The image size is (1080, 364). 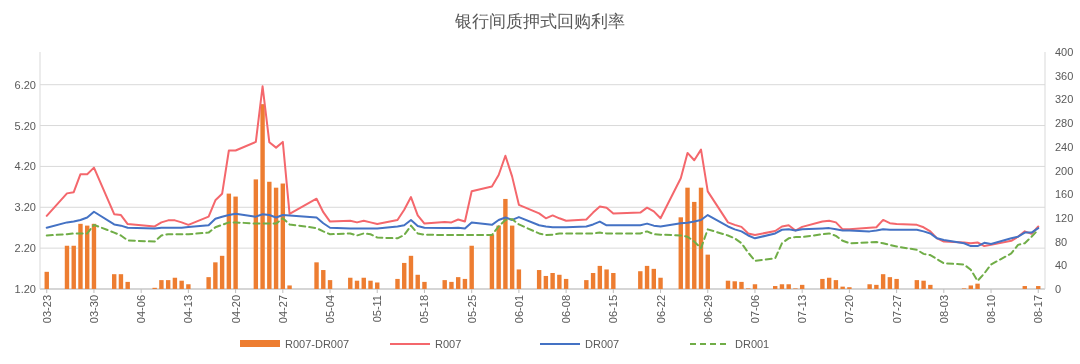 What do you see at coordinates (235, 309) in the screenshot?
I see `x-tick-label: 04-20` at bounding box center [235, 309].